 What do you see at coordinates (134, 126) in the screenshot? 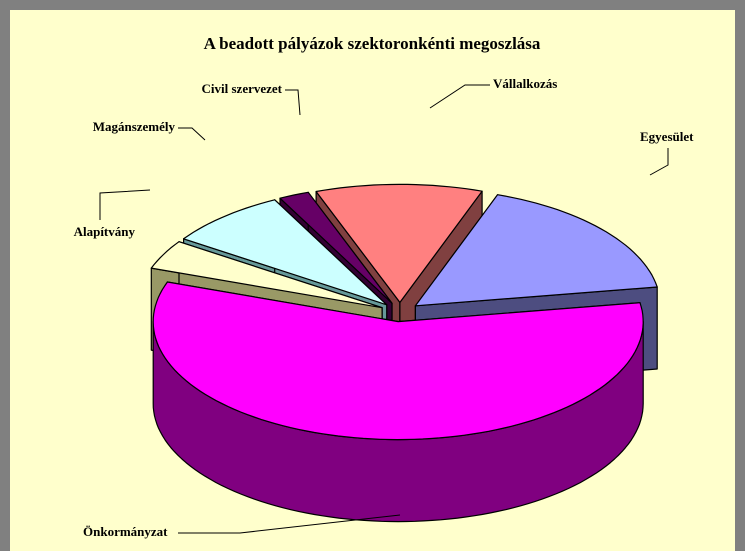
I see `slice-label: Magánszemély` at bounding box center [134, 126].